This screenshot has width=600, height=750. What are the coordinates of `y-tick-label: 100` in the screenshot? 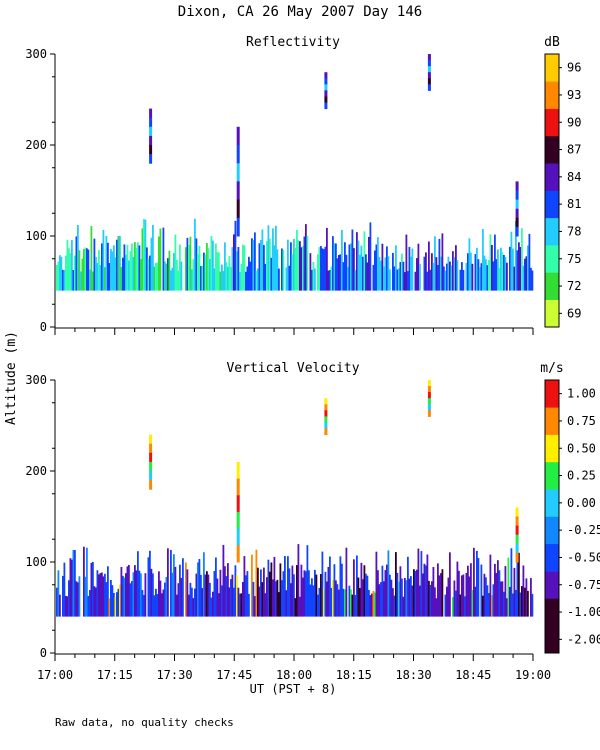 It's located at (36, 236).